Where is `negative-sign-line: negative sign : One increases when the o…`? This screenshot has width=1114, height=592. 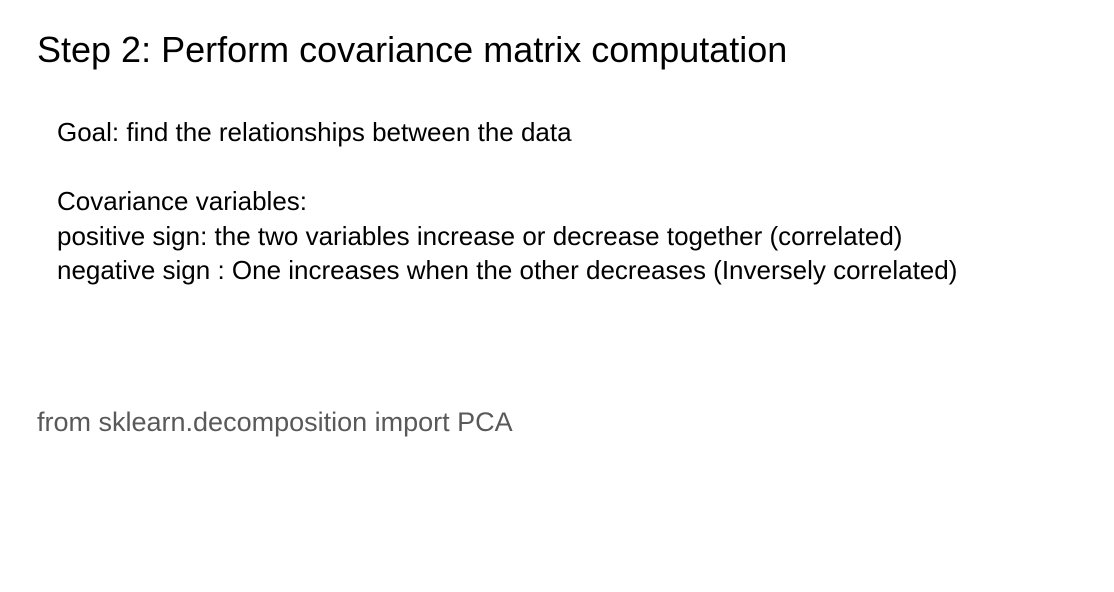 negative-sign-line: negative sign : One increases when the o… is located at coordinates (507, 270).